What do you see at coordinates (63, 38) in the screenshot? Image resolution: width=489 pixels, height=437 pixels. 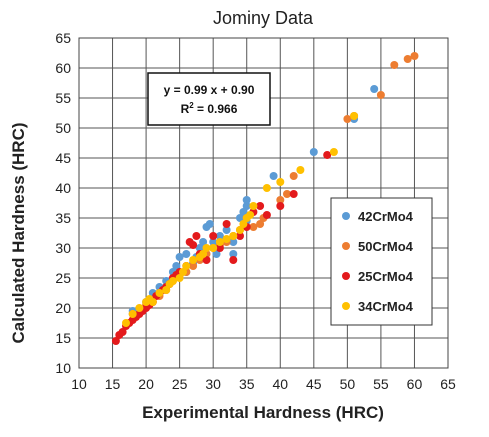 I see `y-tick-label: 65` at bounding box center [63, 38].